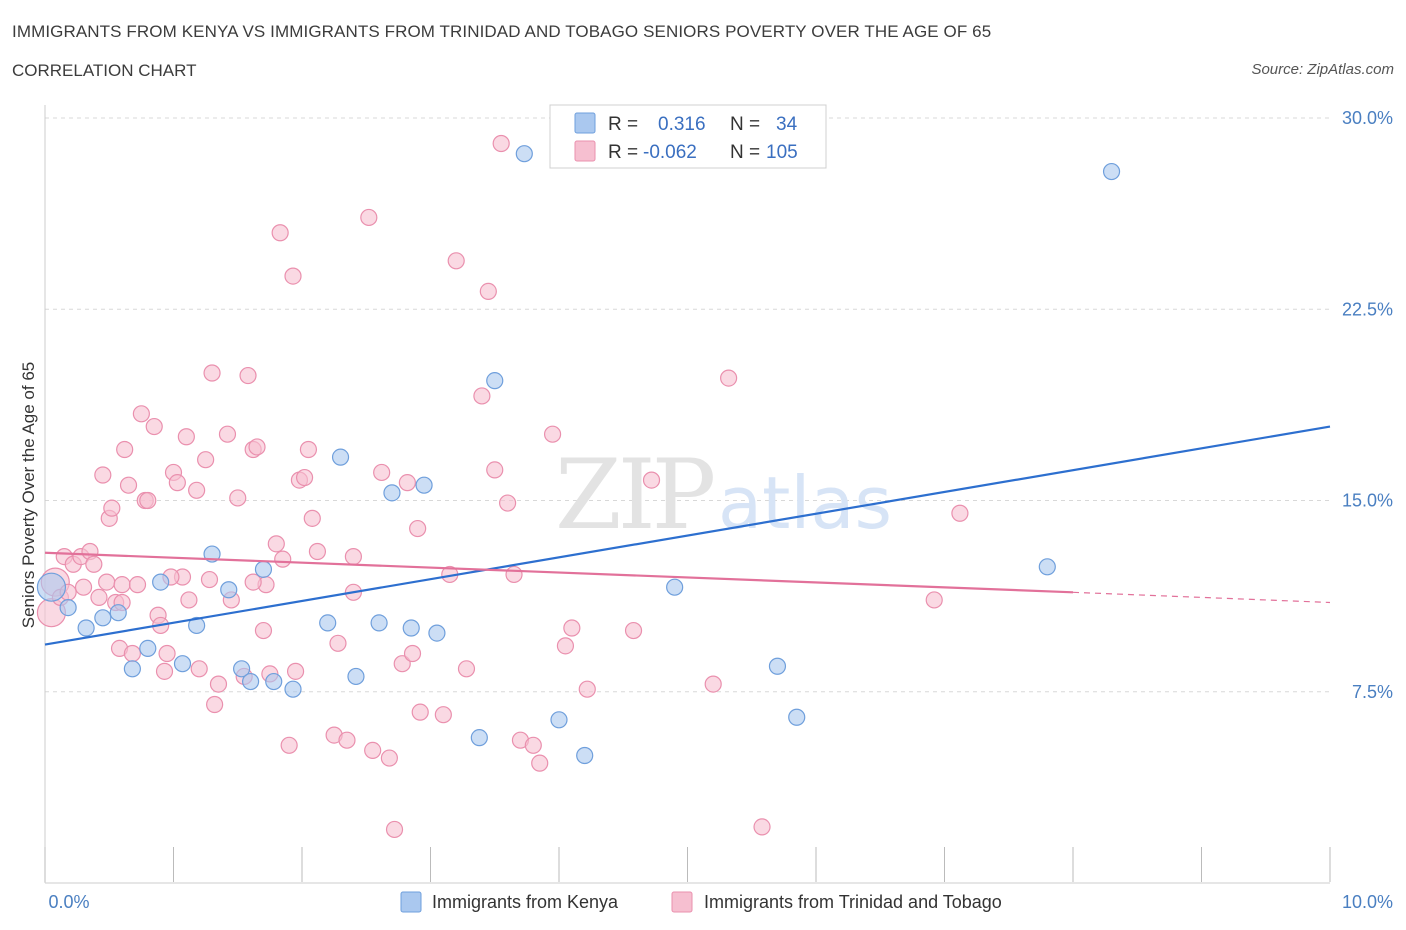 This screenshot has width=1406, height=930. I want to click on y-tick-label-1: 15.0%, so click(1367, 501).